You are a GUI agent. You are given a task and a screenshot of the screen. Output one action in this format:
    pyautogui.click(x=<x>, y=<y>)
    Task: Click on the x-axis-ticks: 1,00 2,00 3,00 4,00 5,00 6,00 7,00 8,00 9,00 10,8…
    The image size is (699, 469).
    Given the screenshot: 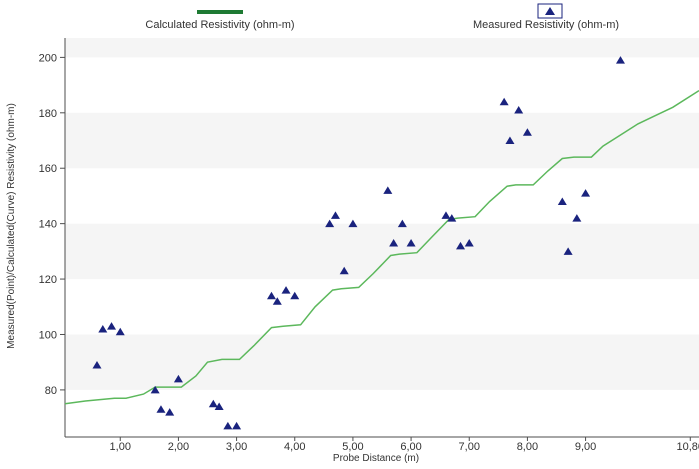 What is the action you would take?
    pyautogui.click(x=404, y=445)
    